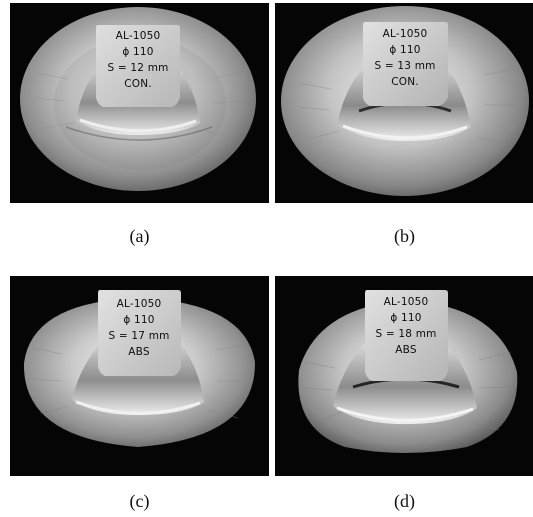 This screenshot has height=517, width=533. Describe the element at coordinates (405, 334) in the screenshot. I see `cup-label-line-3: S = 18 mm` at that location.